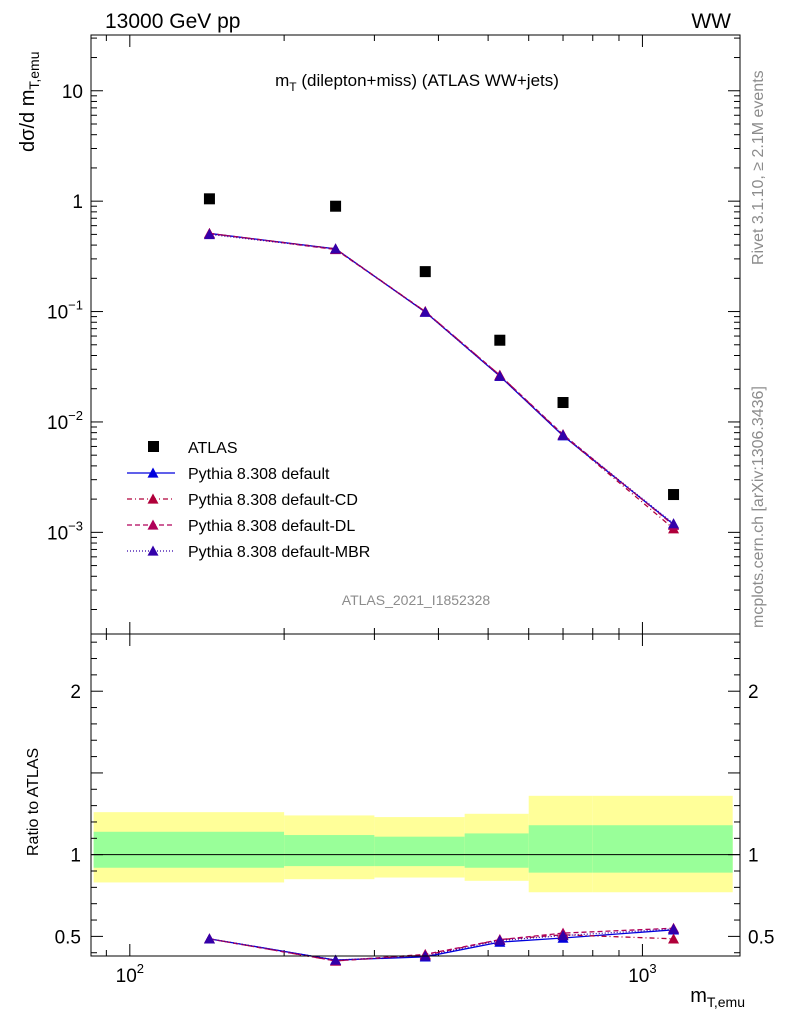 The height and width of the screenshot is (1024, 786). Describe the element at coordinates (65, 531) in the screenshot. I see `y-tick-label: 10⁻³` at that location.